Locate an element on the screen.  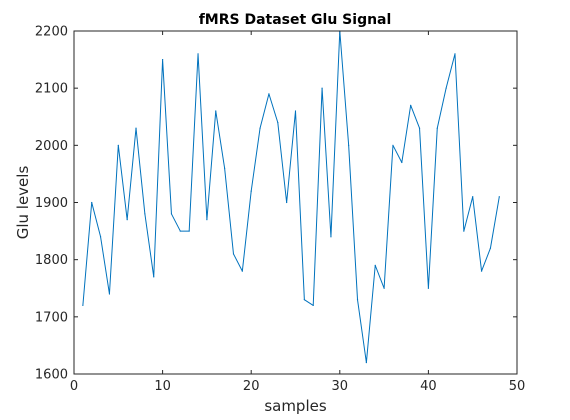
chart-title: fMRS Dataset Glu Signal is located at coordinates (295, 20).